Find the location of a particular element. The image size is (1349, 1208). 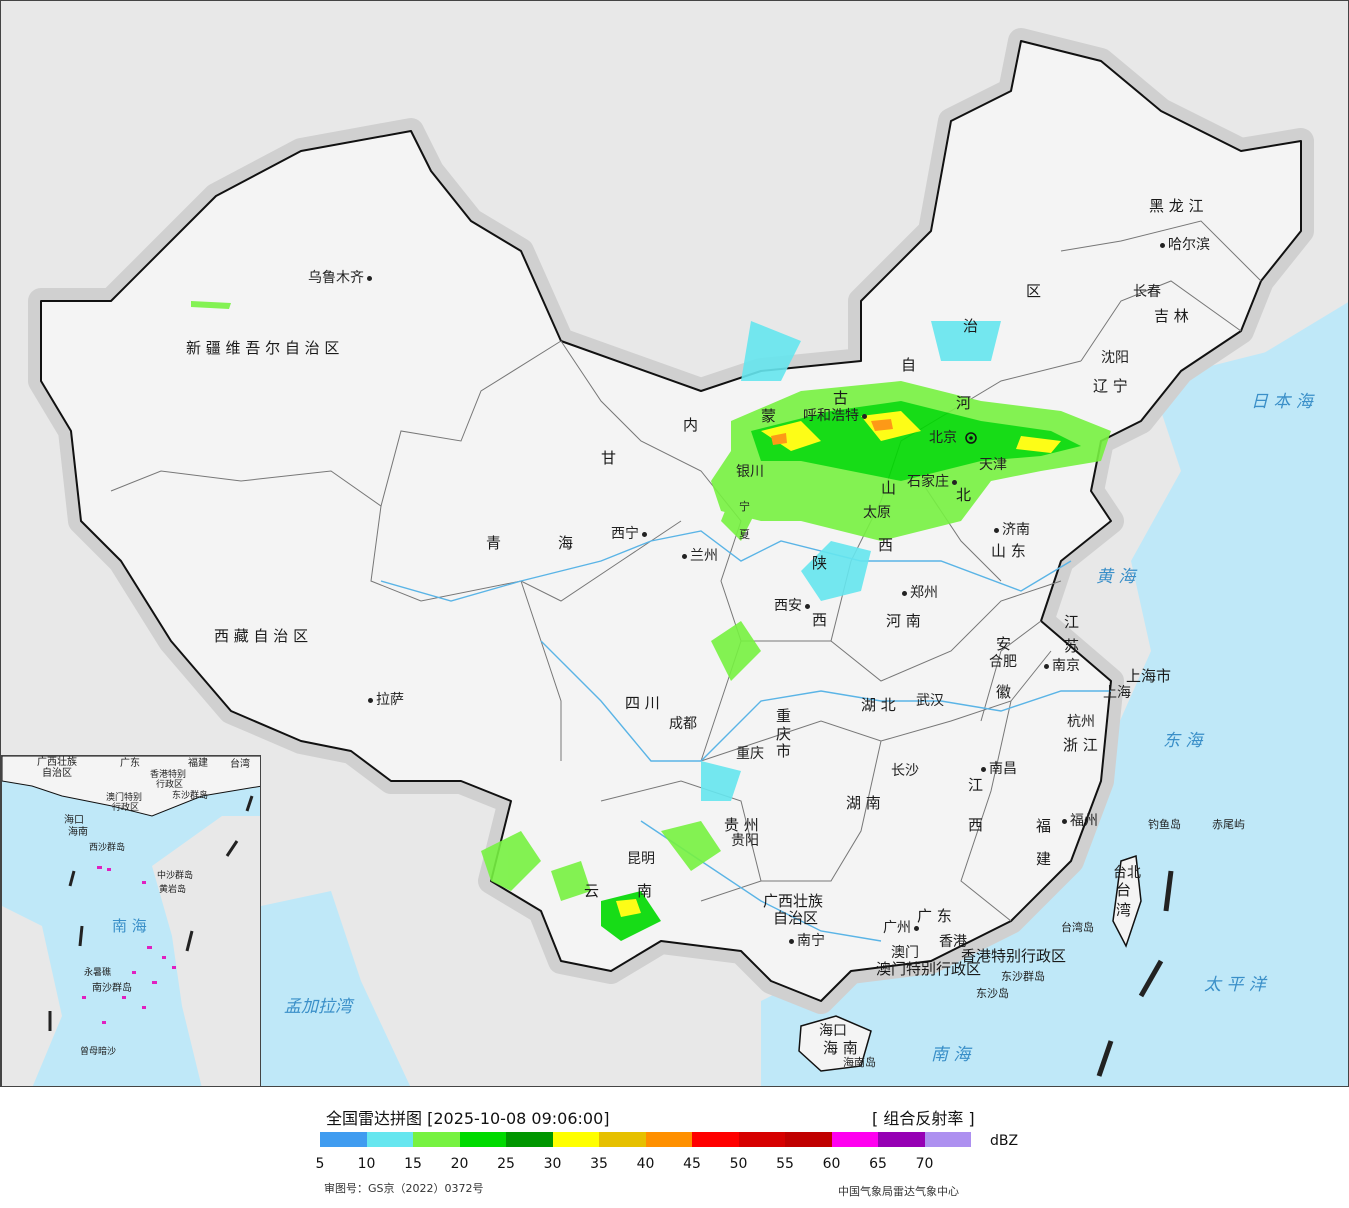

sea-label-japan: 日 本 海 is located at coordinates (1282, 402).